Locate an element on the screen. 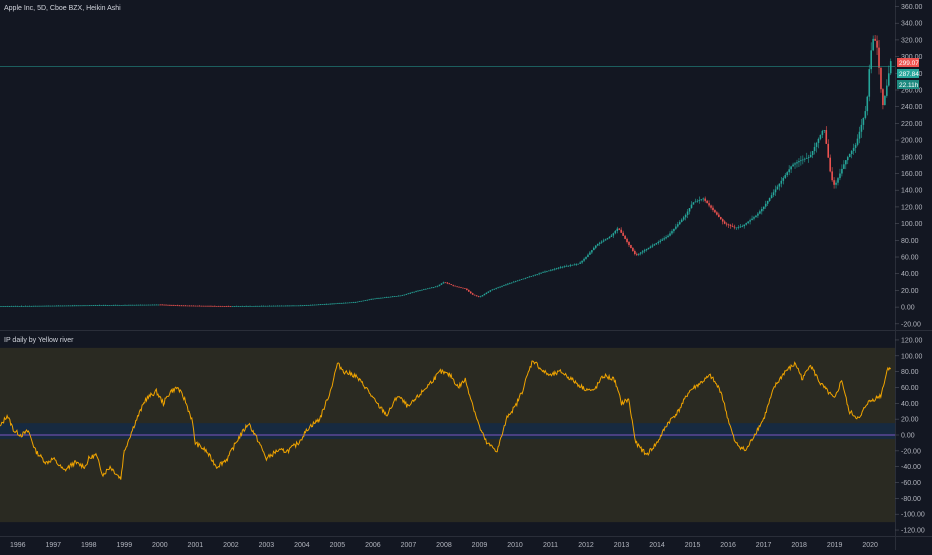 This screenshot has width=932, height=555. price-badge-green-text: 287.84 is located at coordinates (909, 74).